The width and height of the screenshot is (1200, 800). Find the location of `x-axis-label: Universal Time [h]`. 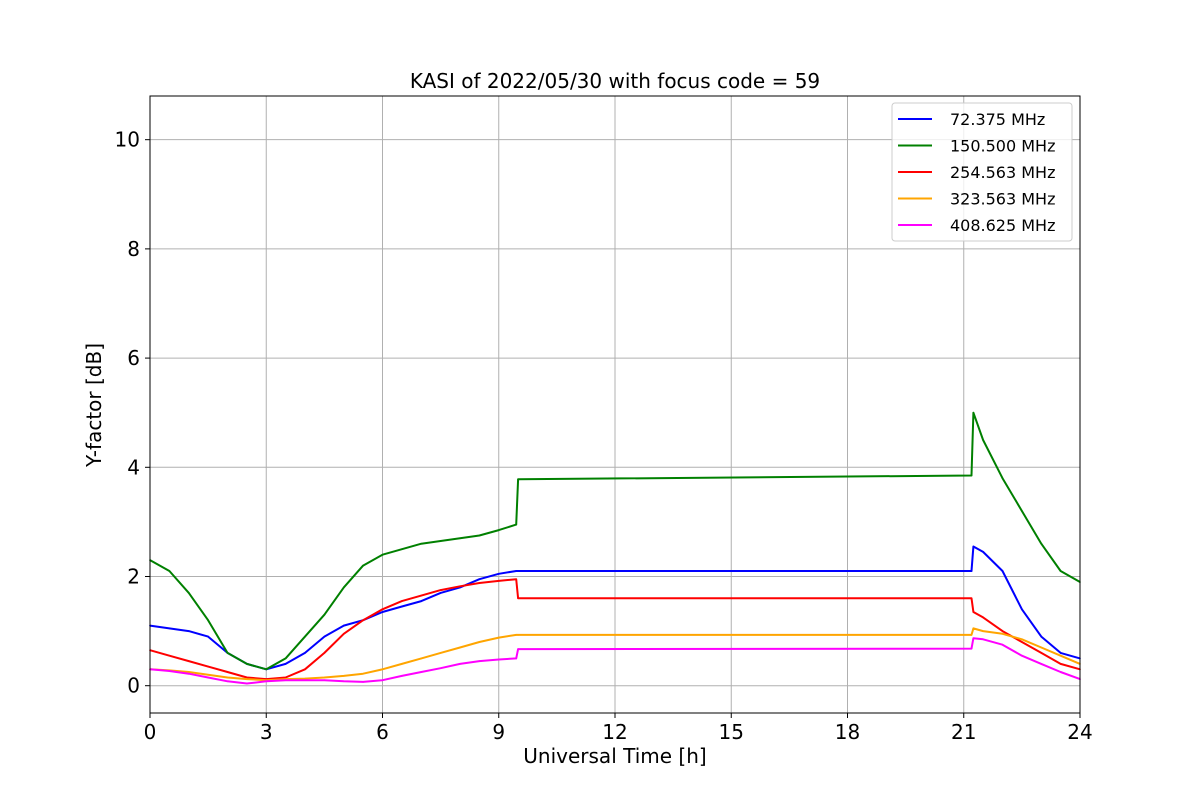

x-axis-label: Universal Time [h] is located at coordinates (614, 756).